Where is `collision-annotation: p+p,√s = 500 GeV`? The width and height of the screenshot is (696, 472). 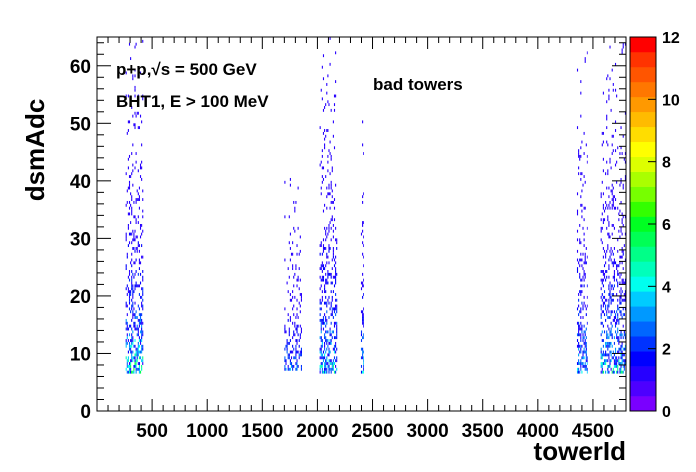 collision-annotation: p+p,√s = 500 GeV is located at coordinates (186, 69).